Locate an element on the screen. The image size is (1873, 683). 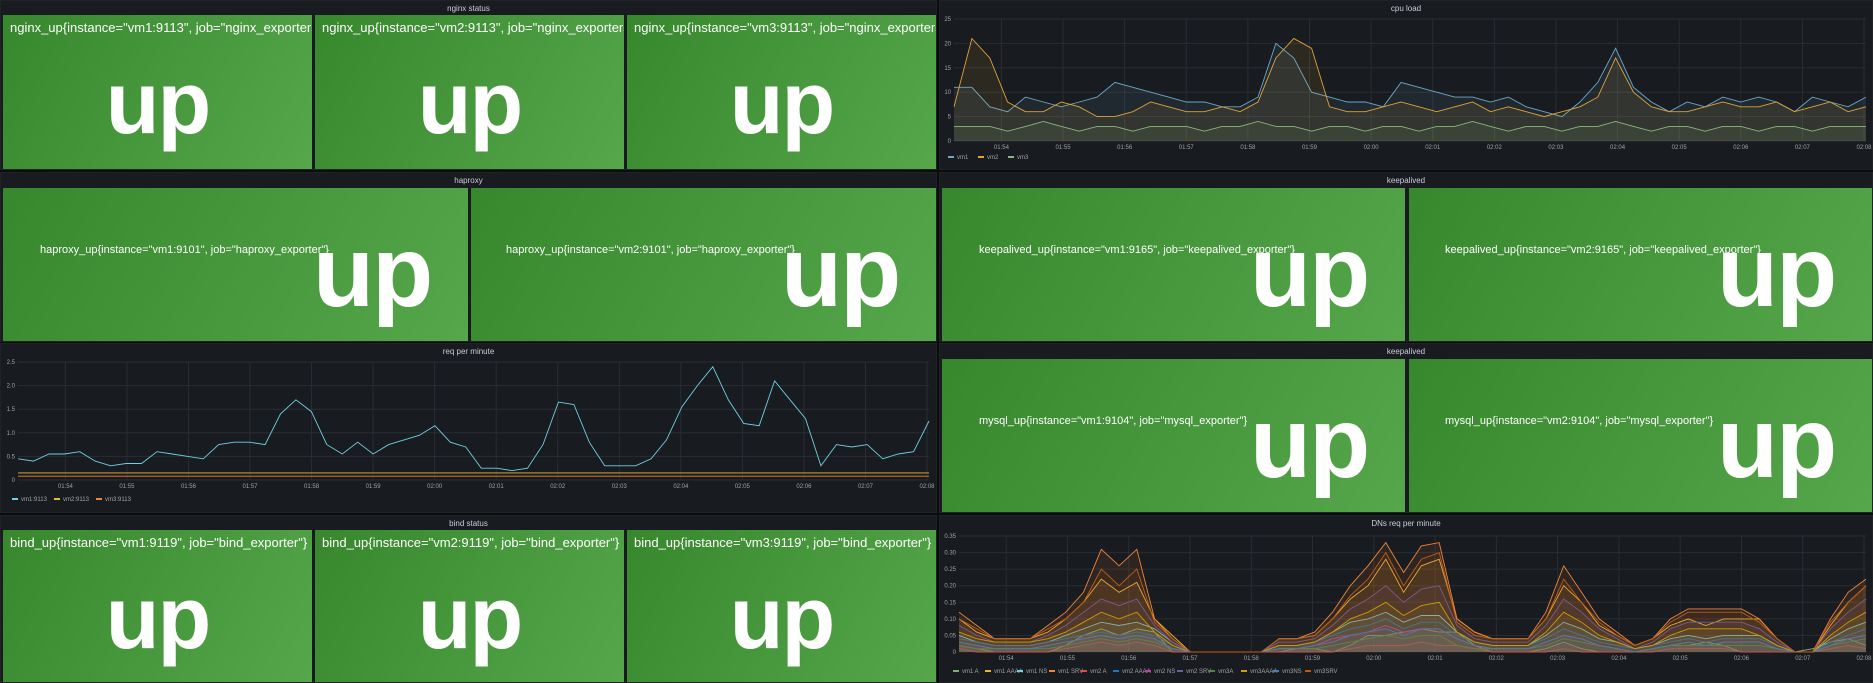
y-tick-label: 25 is located at coordinates (947, 20).